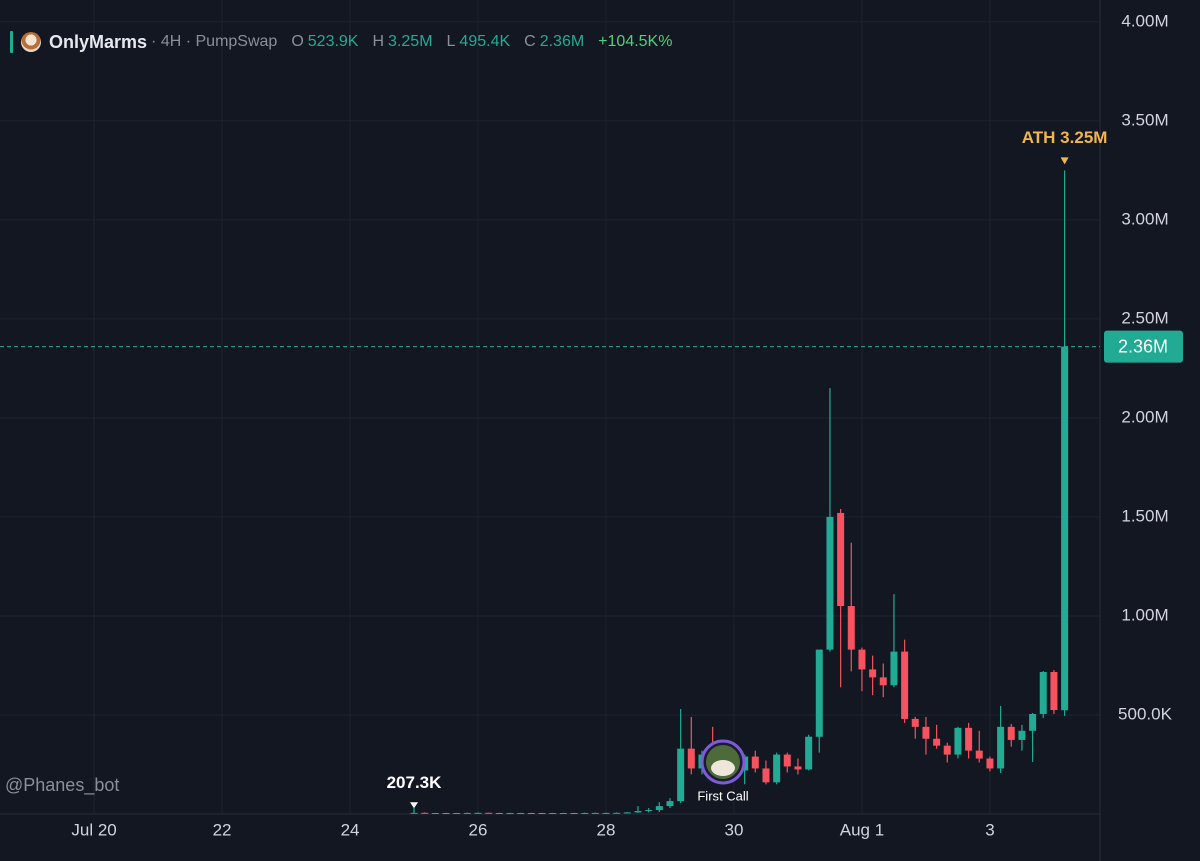 This screenshot has height=861, width=1200. I want to click on y-tick-label: 3.50M, so click(1144, 119).